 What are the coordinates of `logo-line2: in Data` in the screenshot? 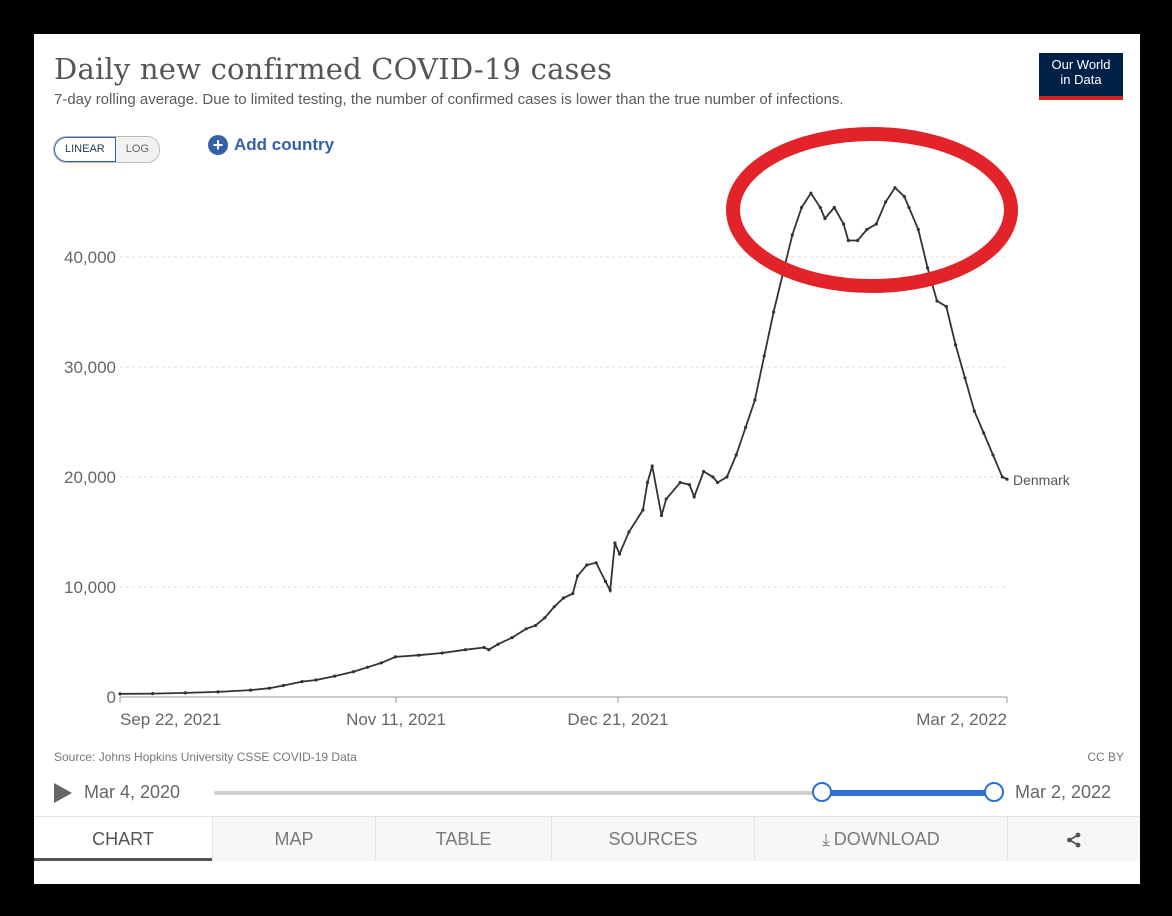 It's located at (1081, 79).